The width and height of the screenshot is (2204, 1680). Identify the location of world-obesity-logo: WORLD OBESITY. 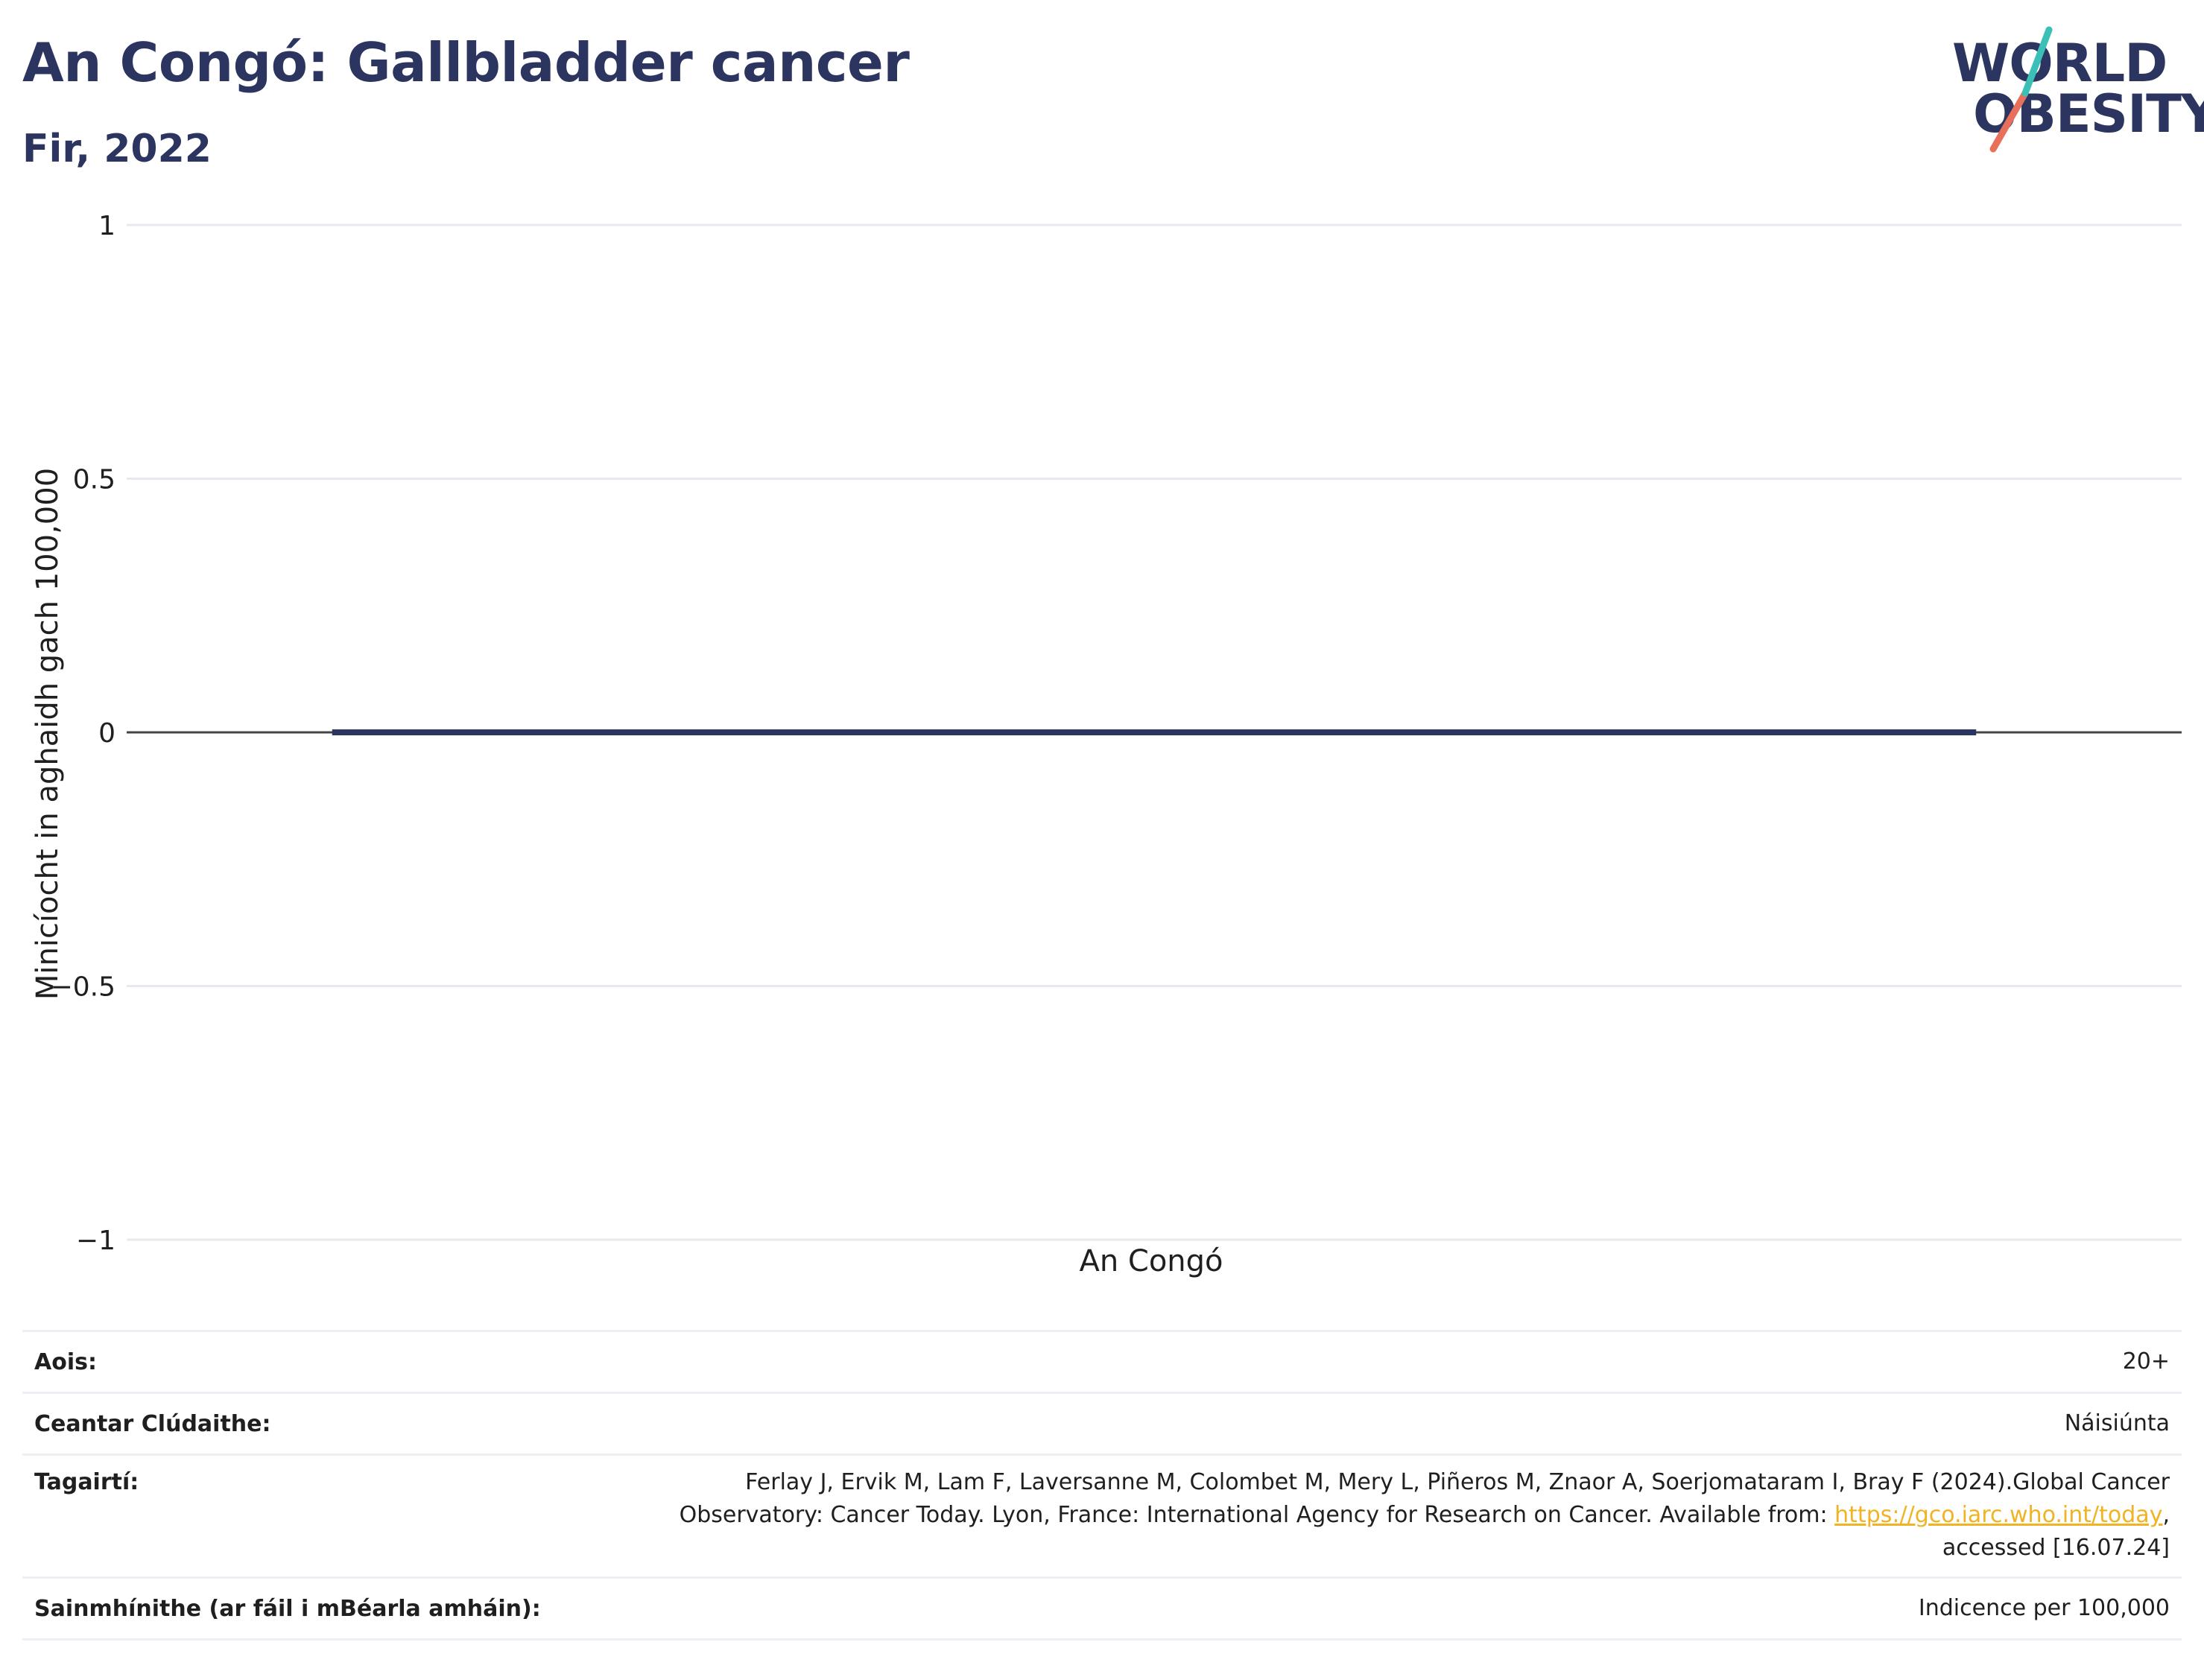
(2070, 89).